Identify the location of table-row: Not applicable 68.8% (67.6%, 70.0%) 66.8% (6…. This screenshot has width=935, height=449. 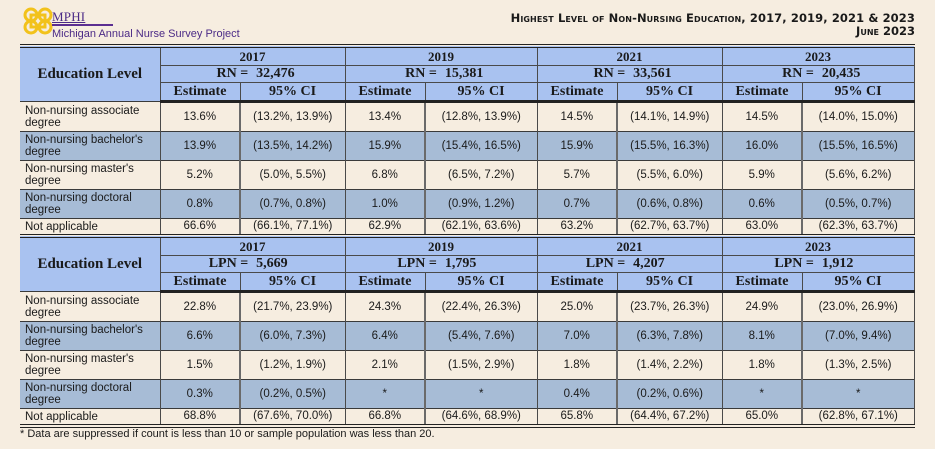
(467, 417).